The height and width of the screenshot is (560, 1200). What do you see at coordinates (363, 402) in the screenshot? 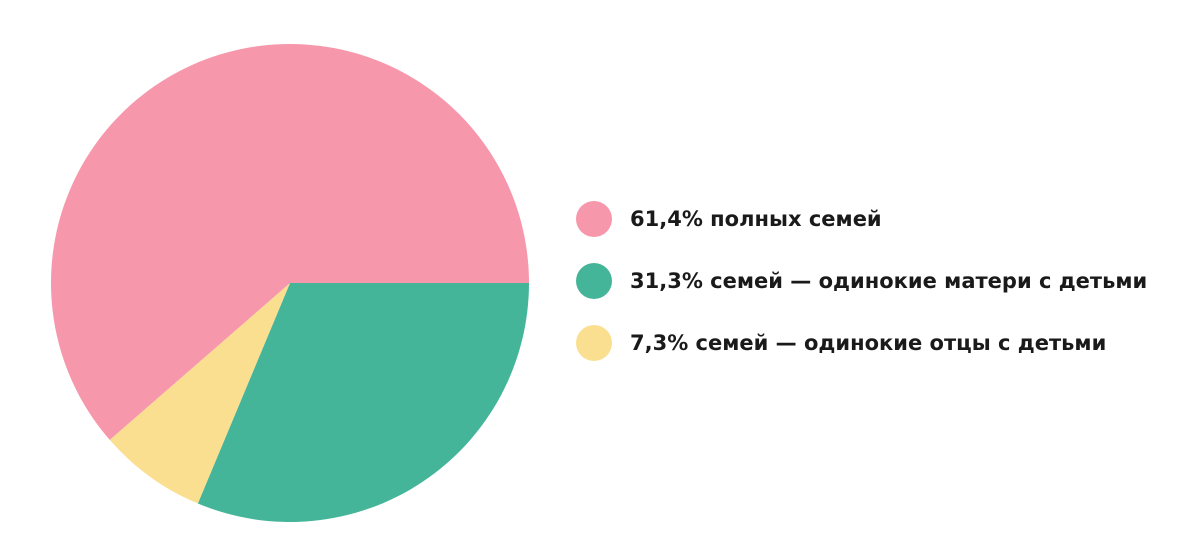
I see `pie-slice-single-mothers` at bounding box center [363, 402].